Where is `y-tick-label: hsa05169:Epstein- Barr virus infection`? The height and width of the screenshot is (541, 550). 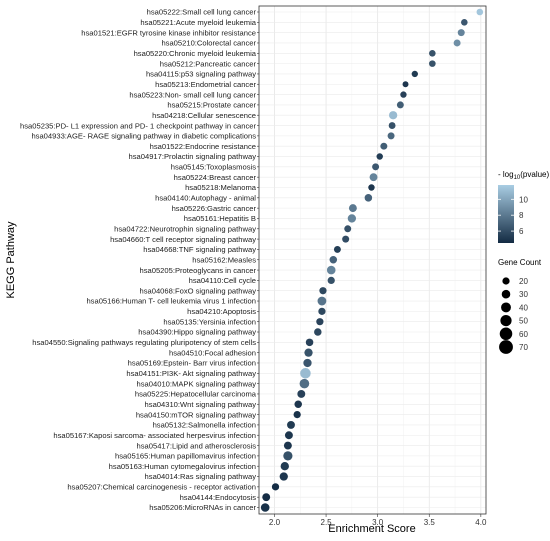
y-tick-label: hsa05169:Epstein- Barr virus infection is located at coordinates (192, 363).